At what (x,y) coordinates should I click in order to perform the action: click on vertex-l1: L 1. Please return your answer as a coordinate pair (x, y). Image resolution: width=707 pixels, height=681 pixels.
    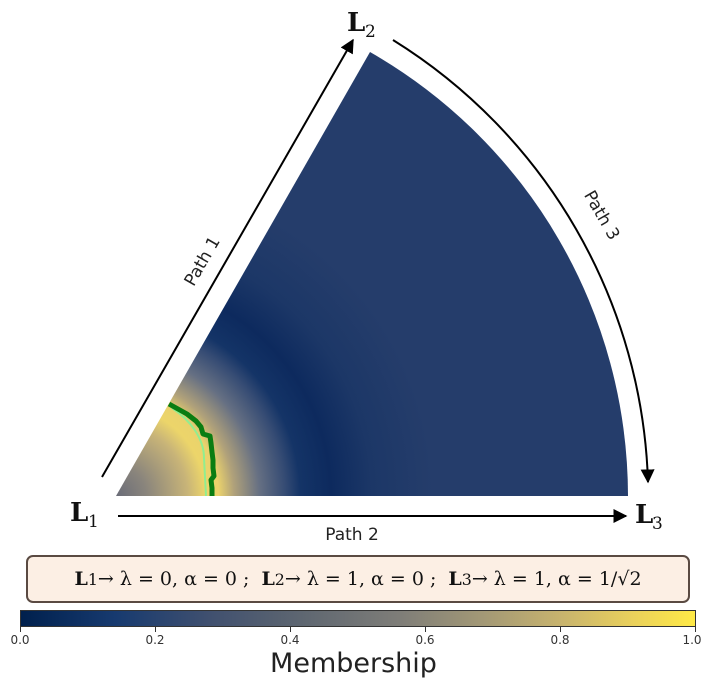
    Looking at the image, I should click on (84, 515).